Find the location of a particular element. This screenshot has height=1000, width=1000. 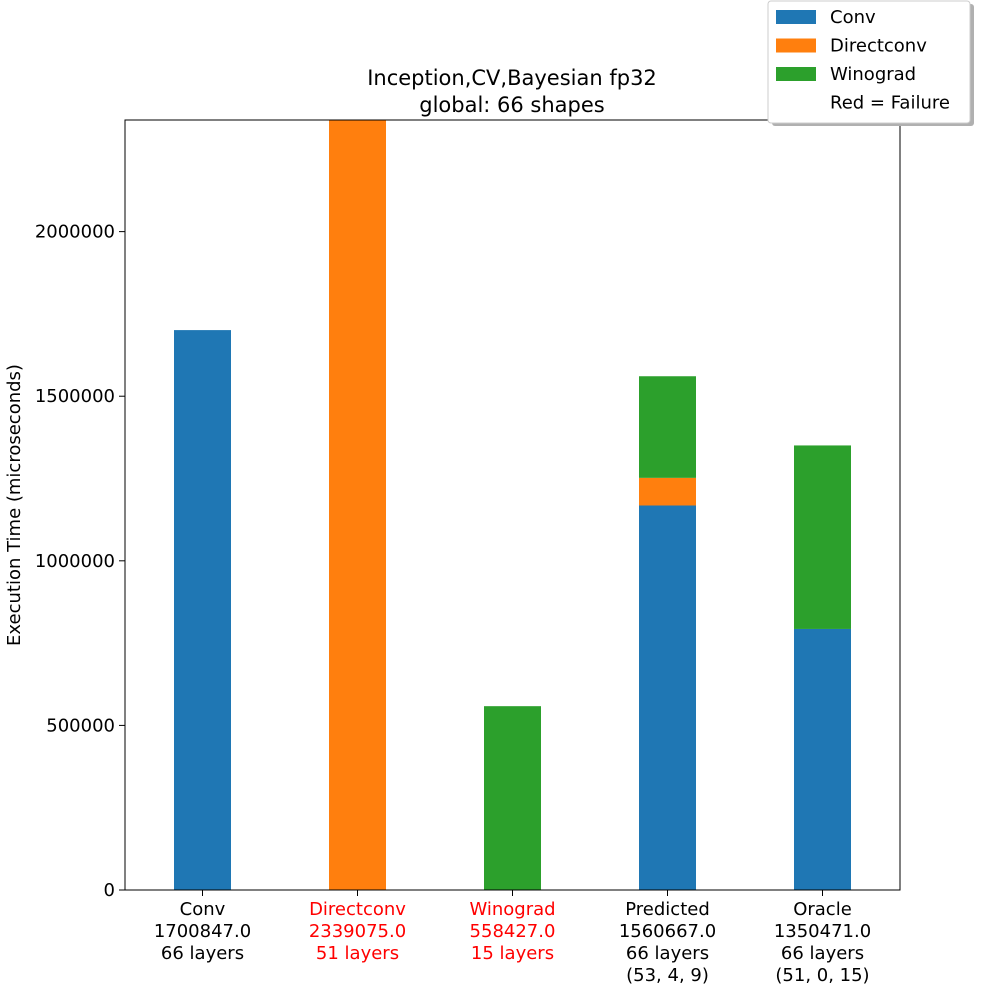

legend-box is located at coordinates (869, 62).